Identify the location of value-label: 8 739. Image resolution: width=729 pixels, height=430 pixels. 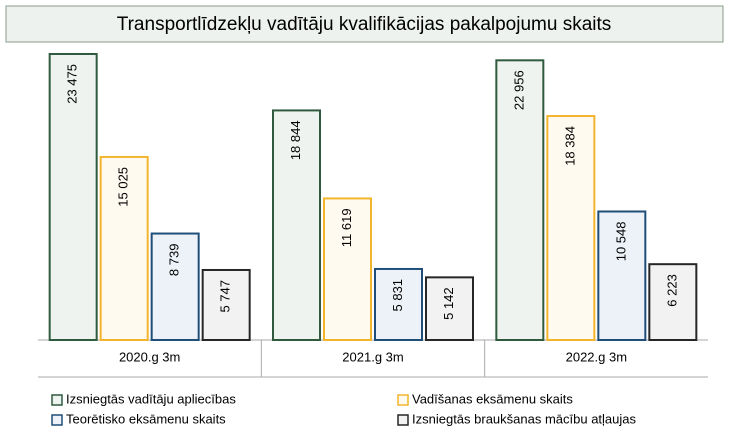
(174, 260).